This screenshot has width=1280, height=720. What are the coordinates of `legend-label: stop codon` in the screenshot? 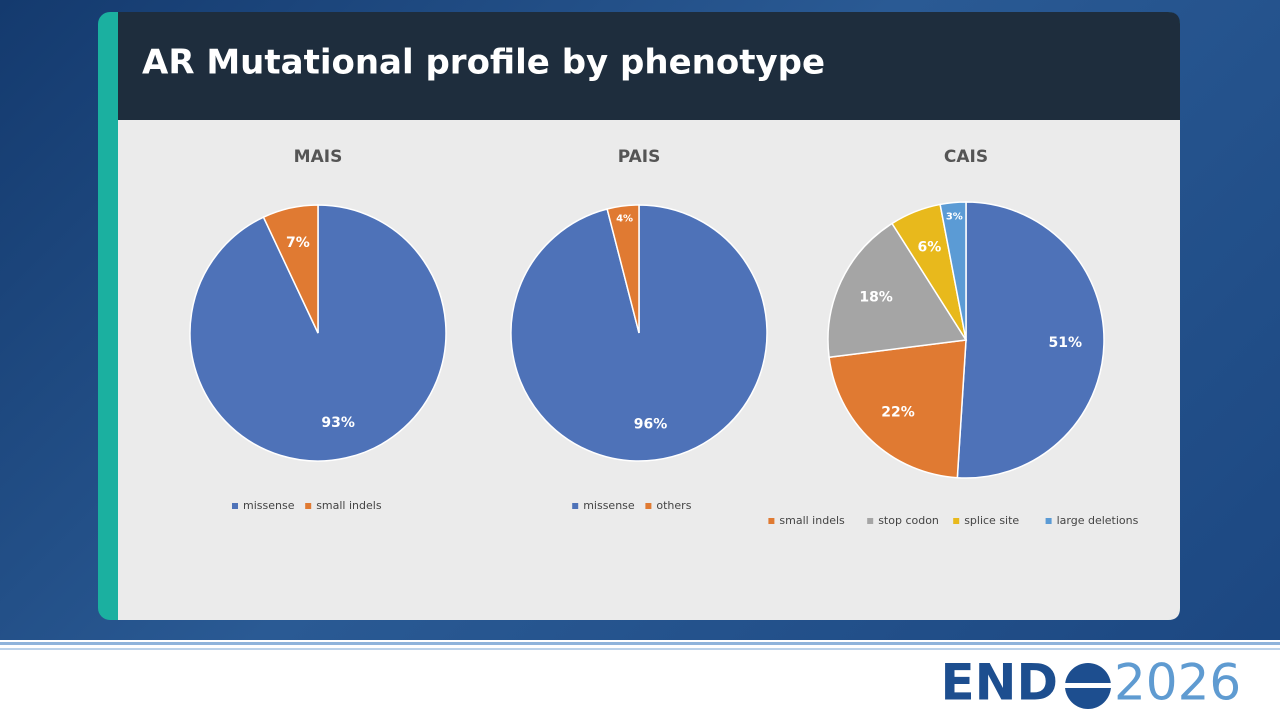 It's located at (908, 520).